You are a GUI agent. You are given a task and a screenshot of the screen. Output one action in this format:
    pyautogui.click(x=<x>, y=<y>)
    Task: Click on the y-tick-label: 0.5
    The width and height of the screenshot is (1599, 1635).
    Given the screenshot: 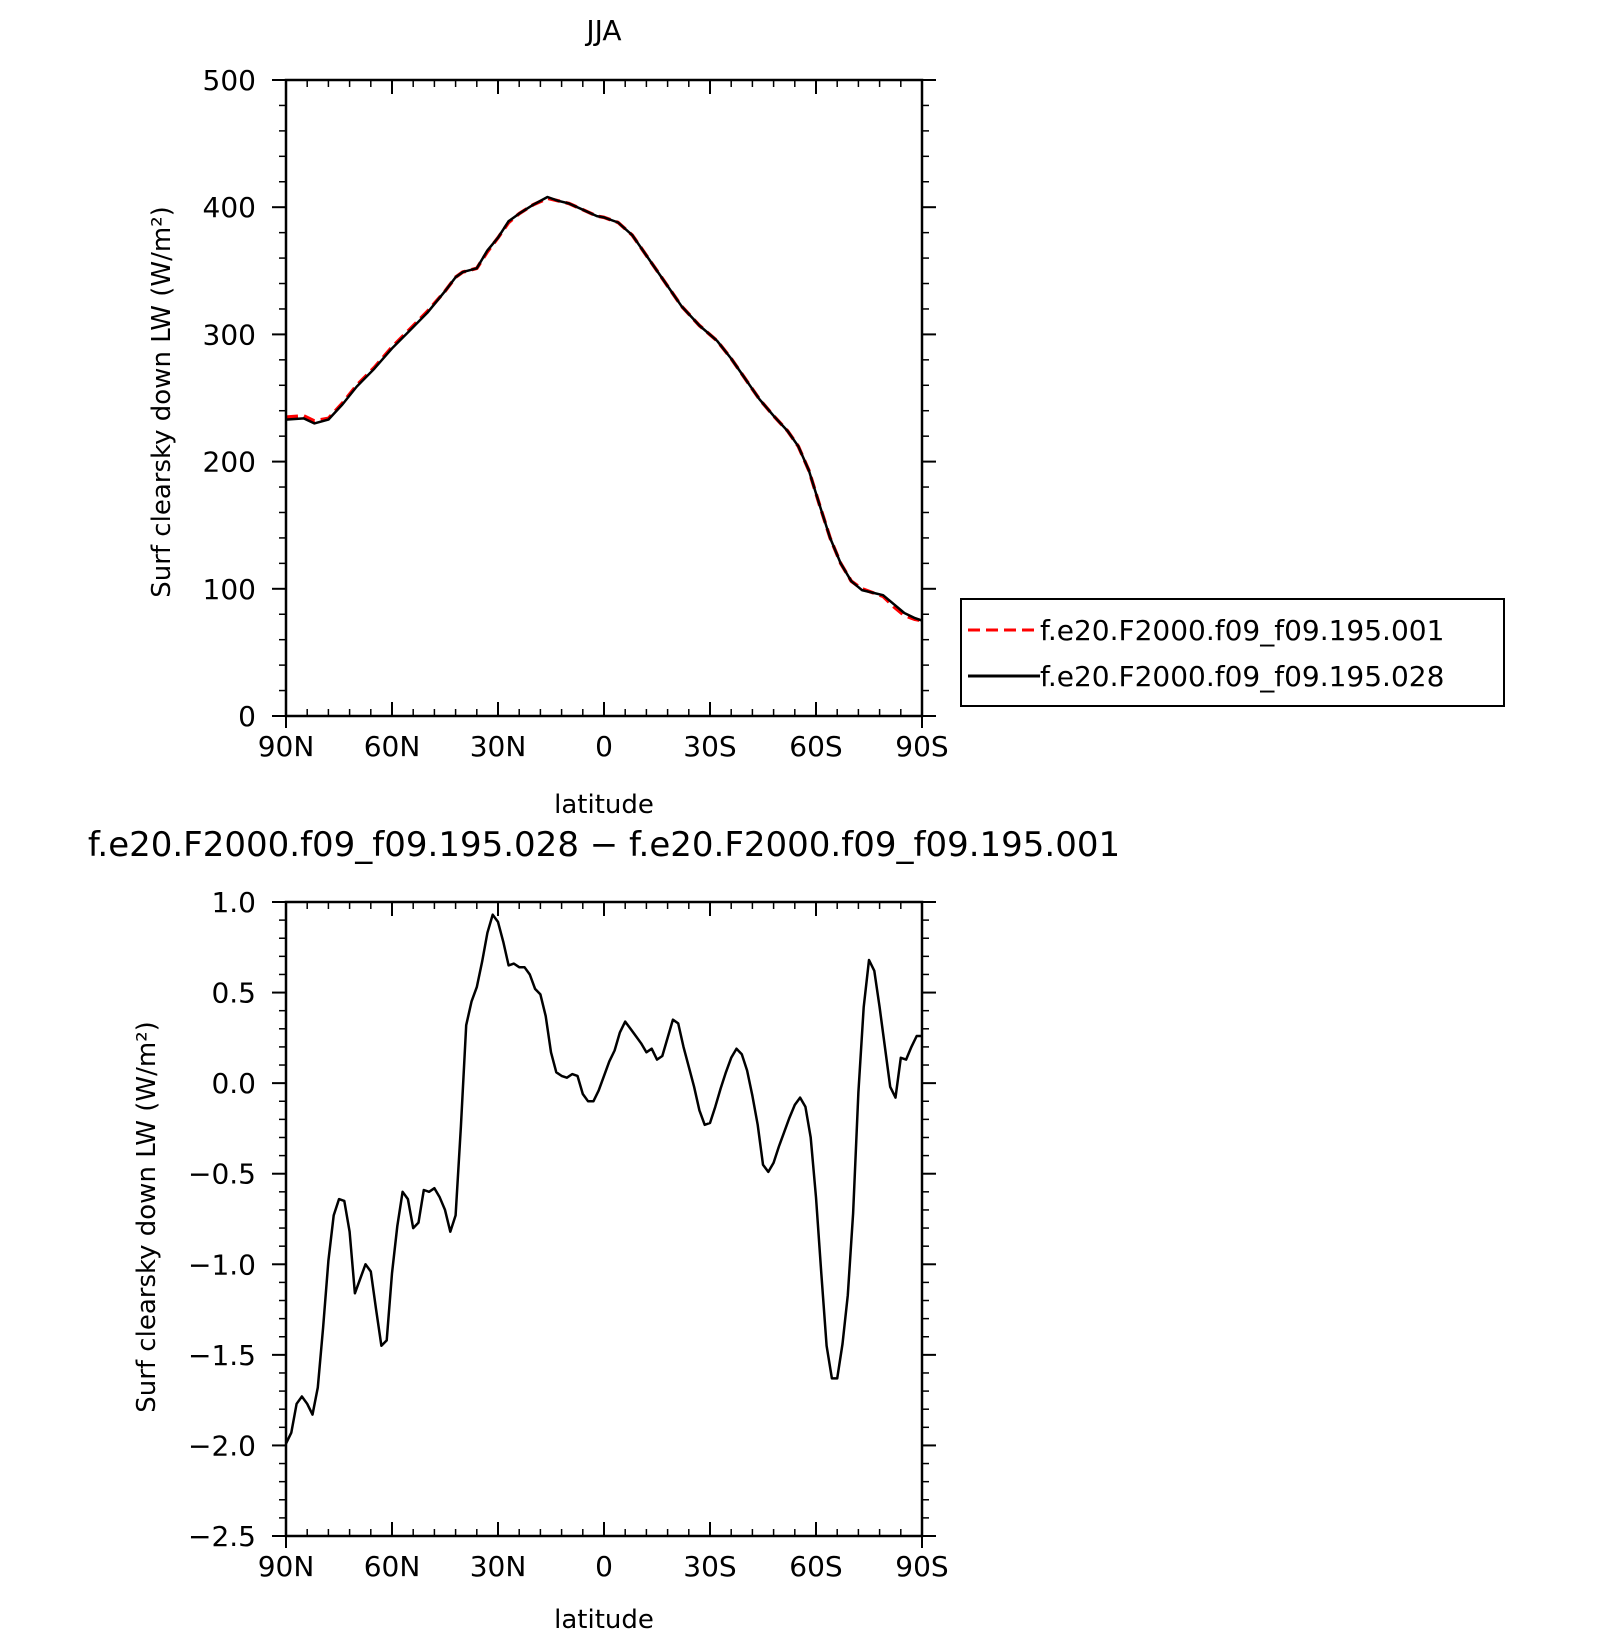 What is the action you would take?
    pyautogui.click(x=233, y=993)
    